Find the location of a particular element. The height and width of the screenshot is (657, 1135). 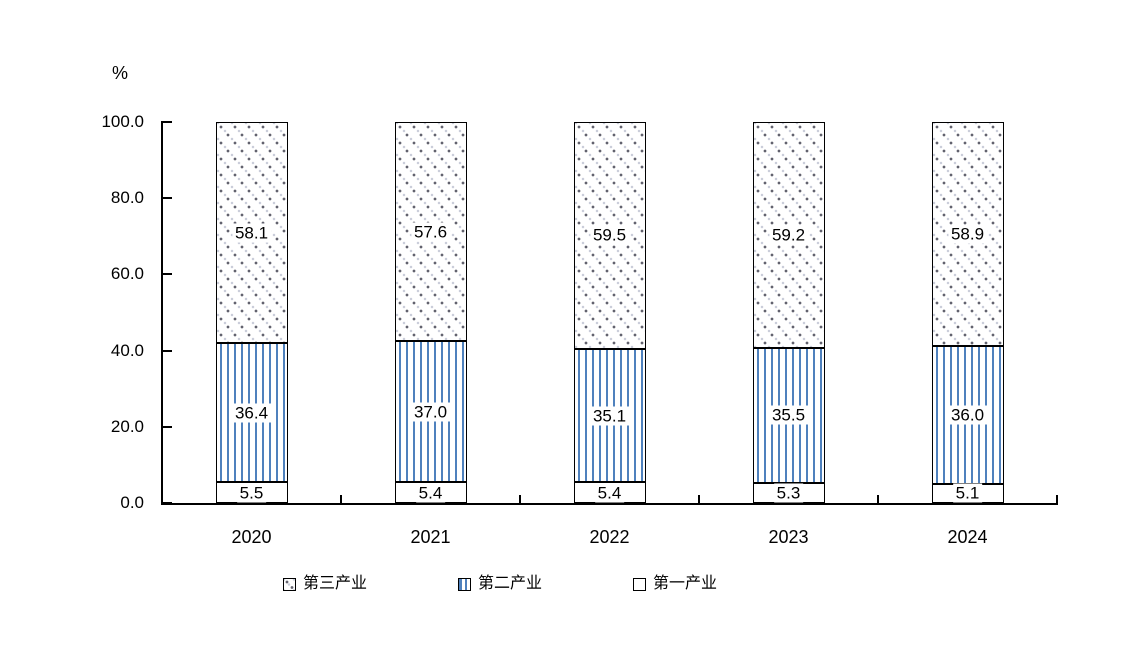

y-axis-tick-label: 60.0 is located at coordinates (127, 274).